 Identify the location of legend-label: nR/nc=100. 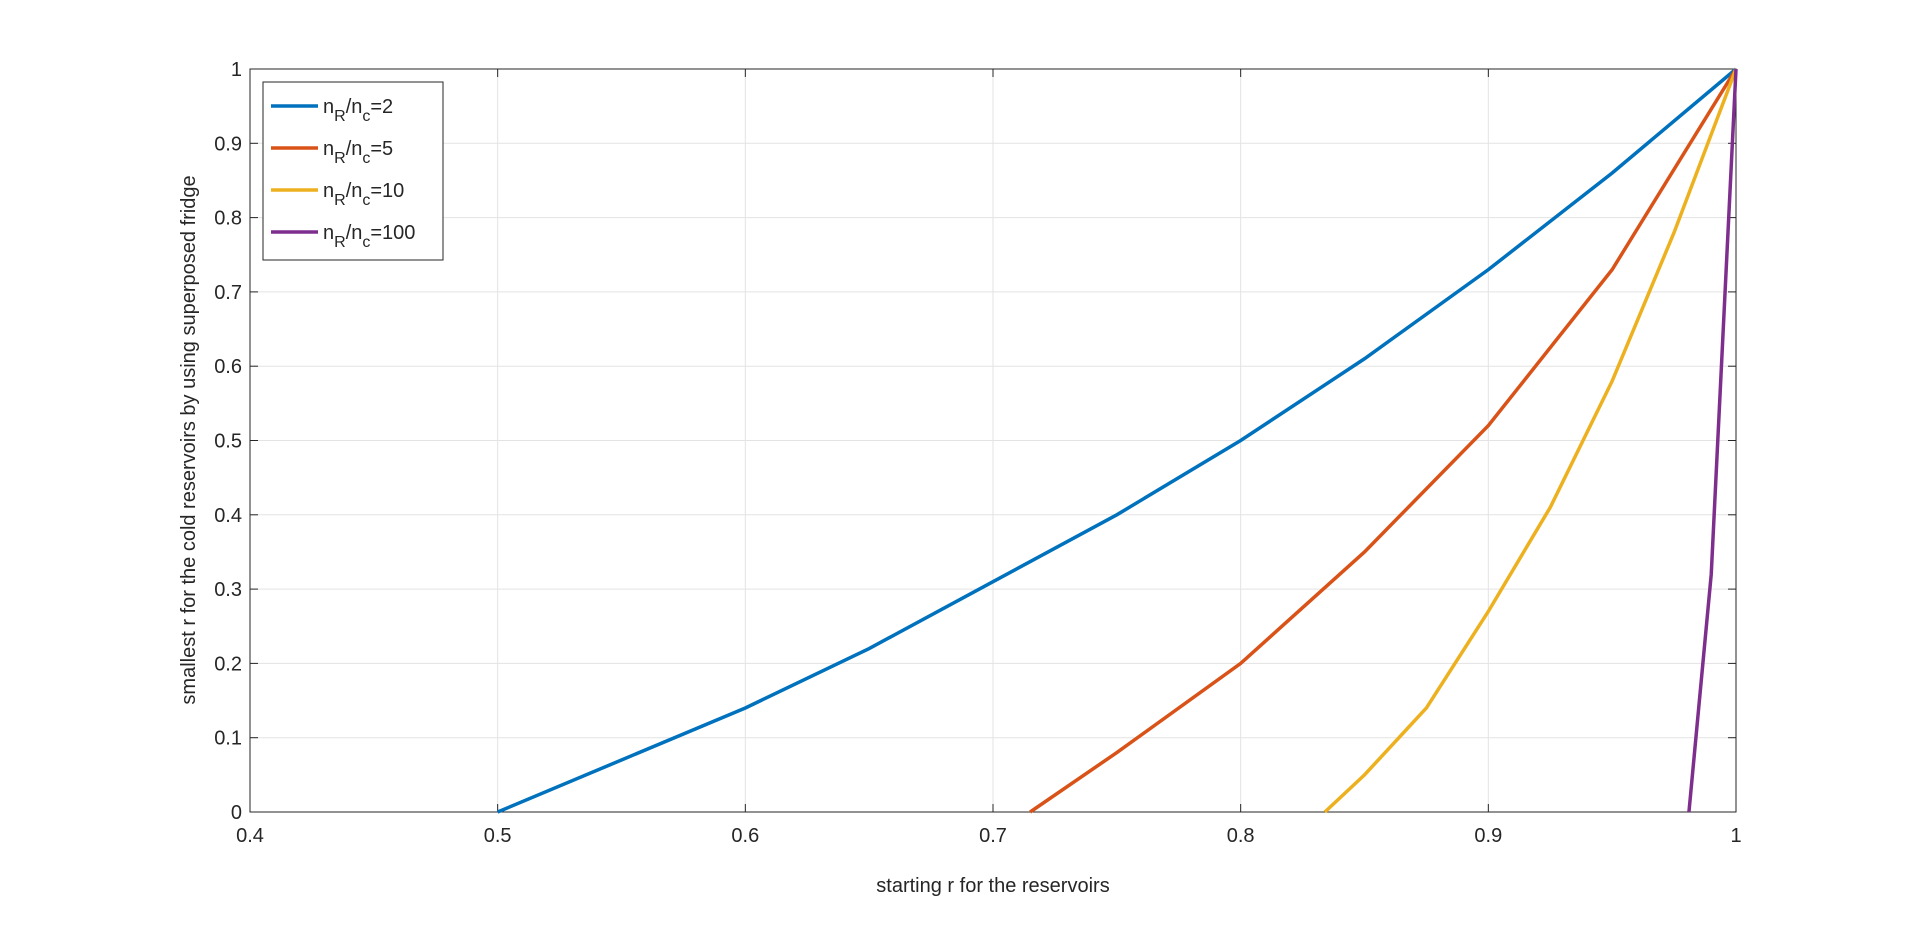
(369, 236).